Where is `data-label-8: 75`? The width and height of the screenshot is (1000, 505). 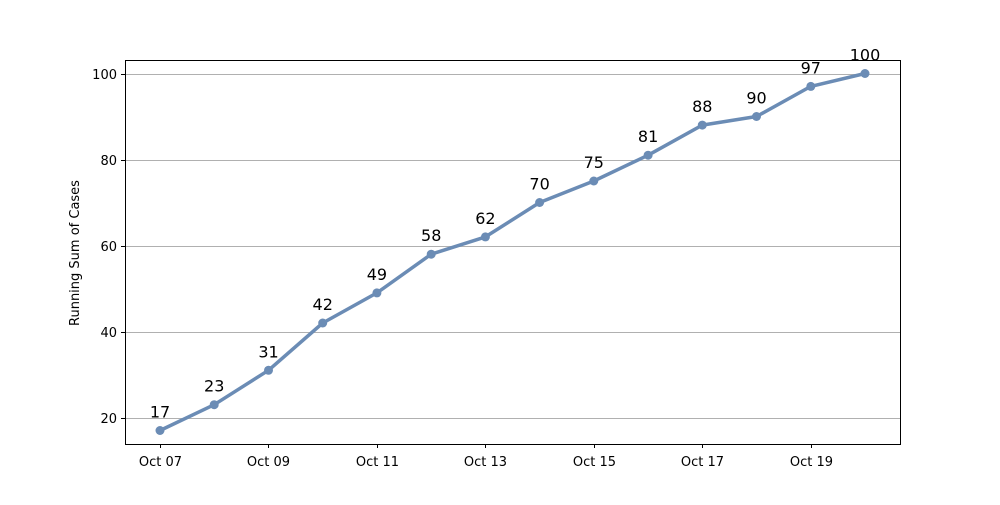 data-label-8: 75 is located at coordinates (594, 162).